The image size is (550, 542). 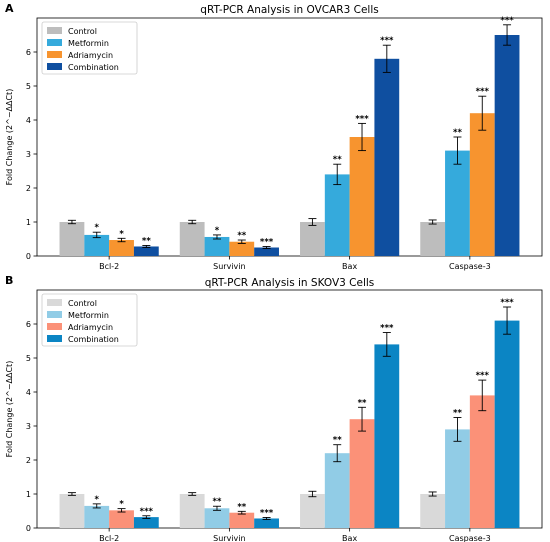 I want to click on panel-label: B, so click(x=9, y=280).